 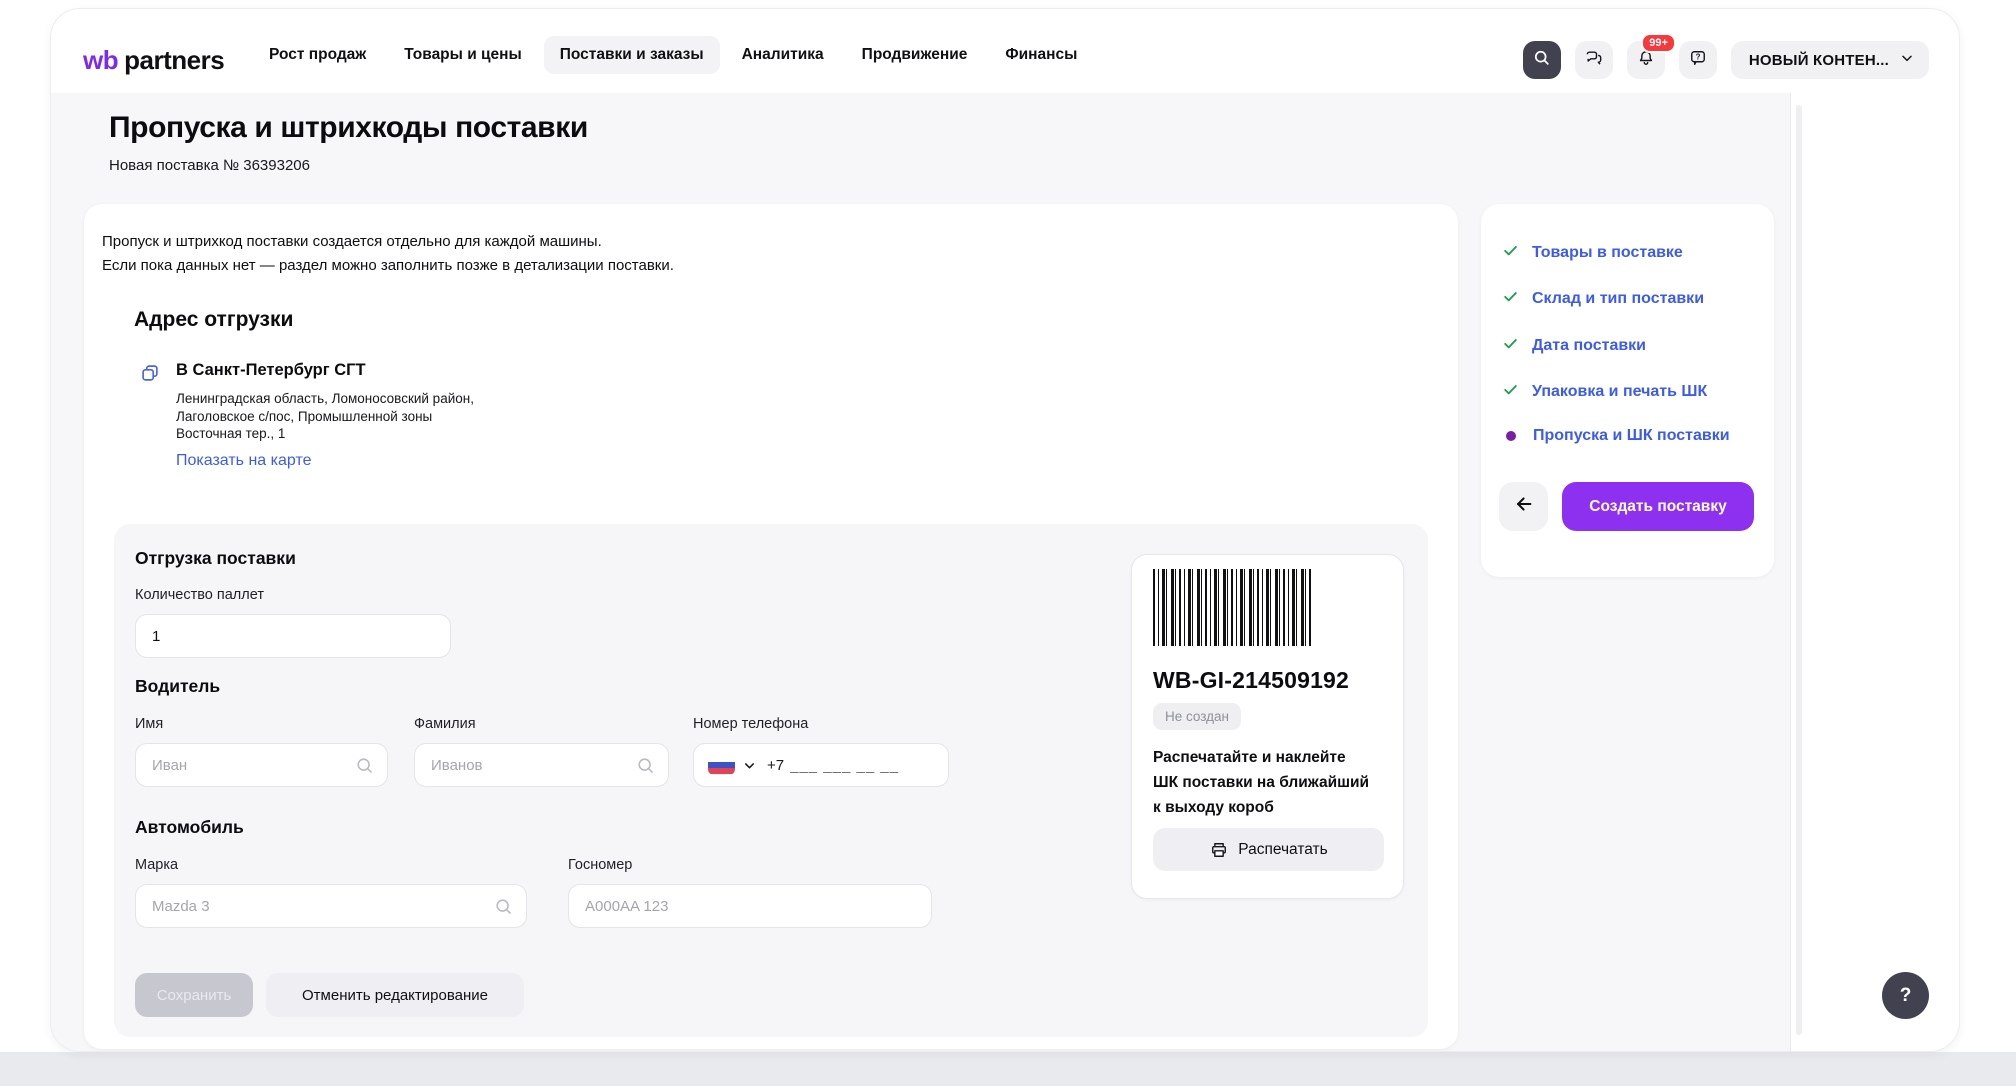 I want to click on logo-partners: partners, so click(x=174, y=60).